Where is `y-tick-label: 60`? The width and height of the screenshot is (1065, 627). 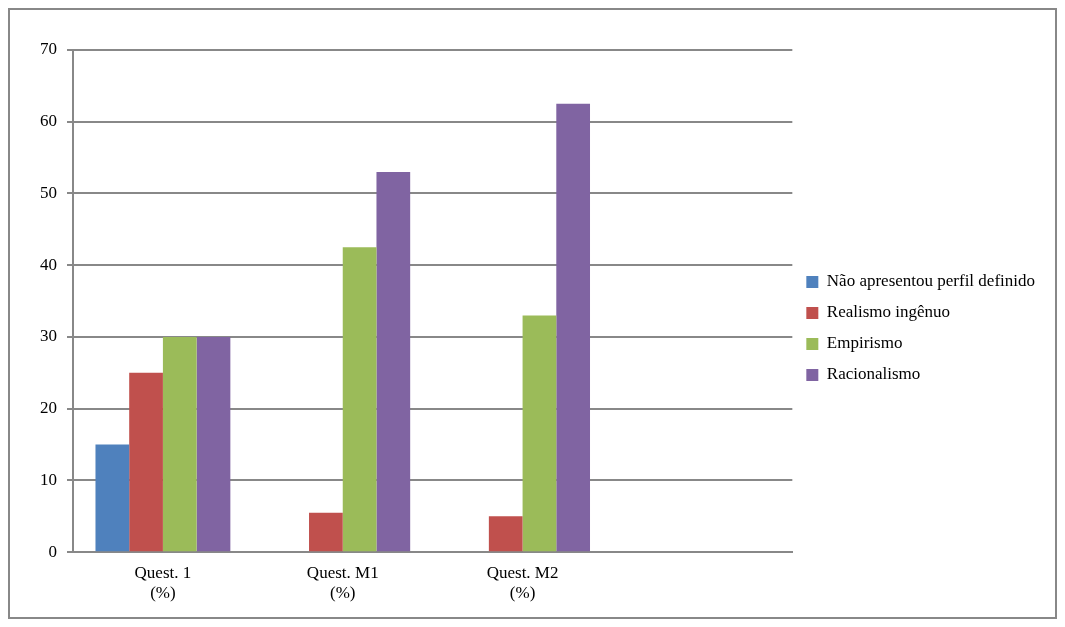
y-tick-label: 60 is located at coordinates (48, 121).